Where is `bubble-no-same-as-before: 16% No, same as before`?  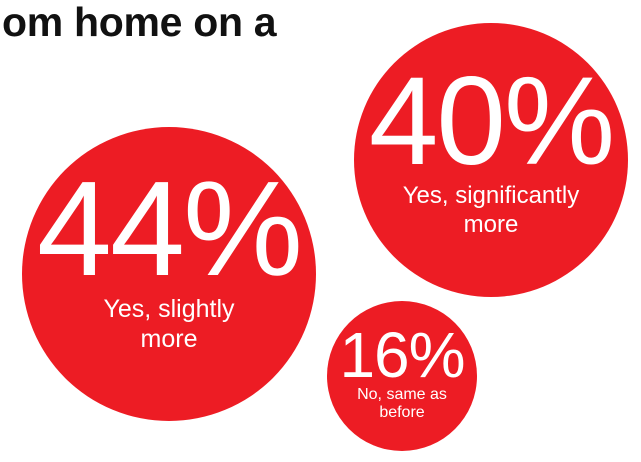
bubble-no-same-as-before: 16% No, same as before is located at coordinates (402, 376).